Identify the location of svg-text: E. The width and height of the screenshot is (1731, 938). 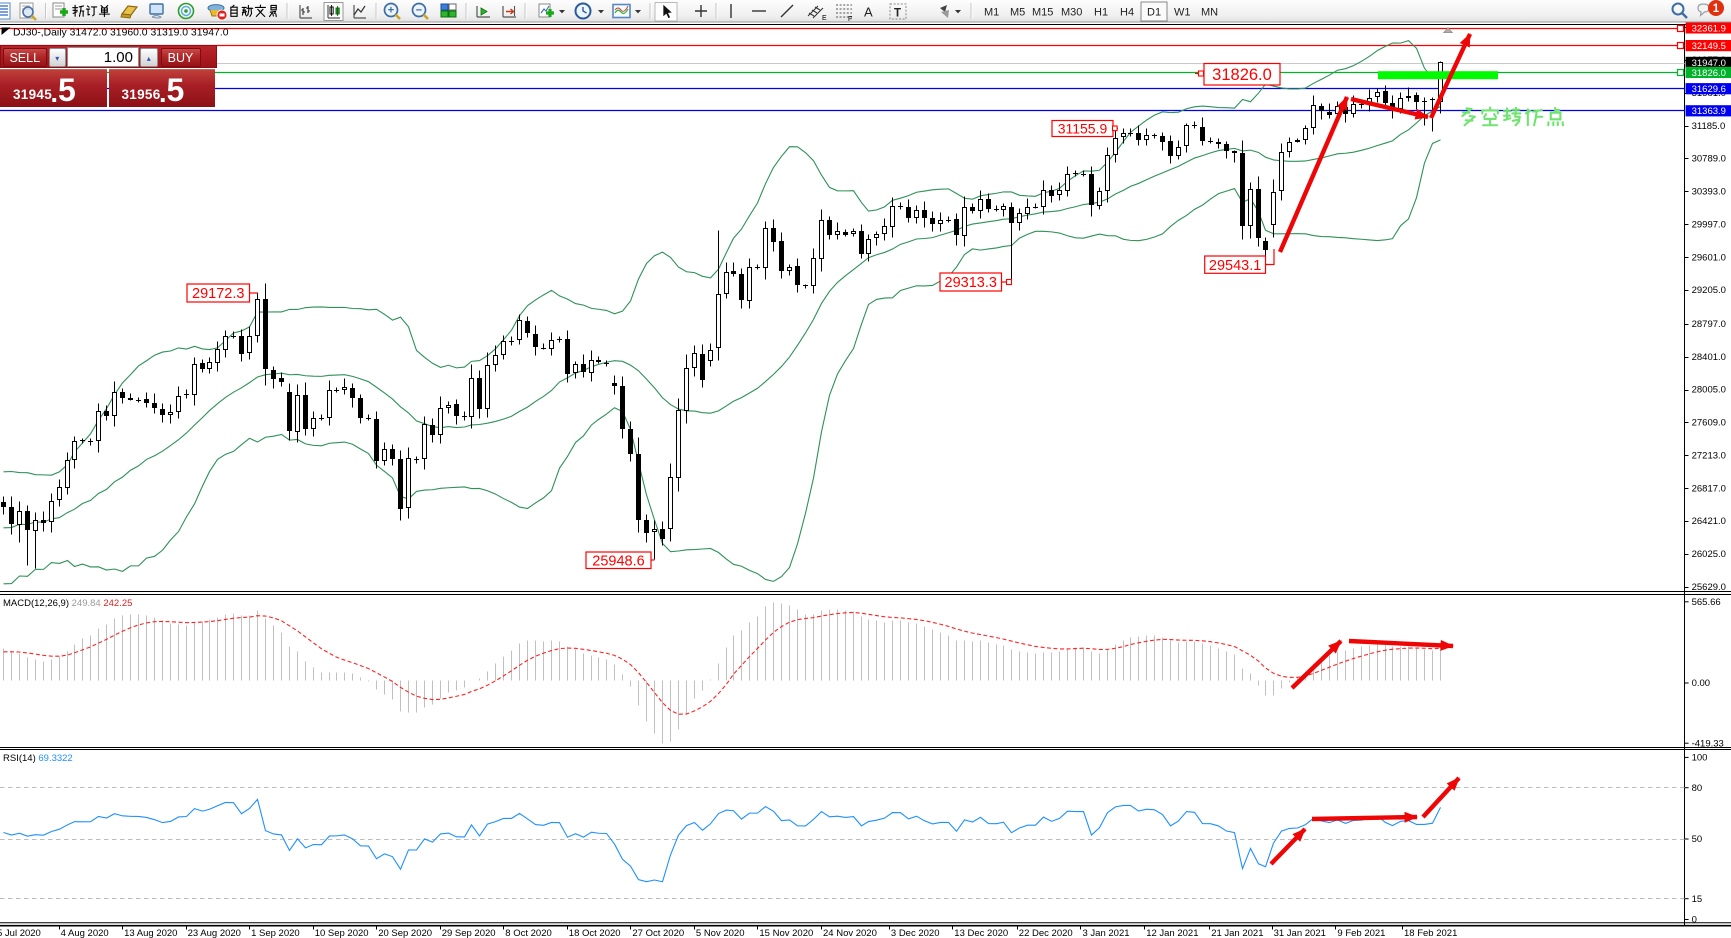
(824, 18).